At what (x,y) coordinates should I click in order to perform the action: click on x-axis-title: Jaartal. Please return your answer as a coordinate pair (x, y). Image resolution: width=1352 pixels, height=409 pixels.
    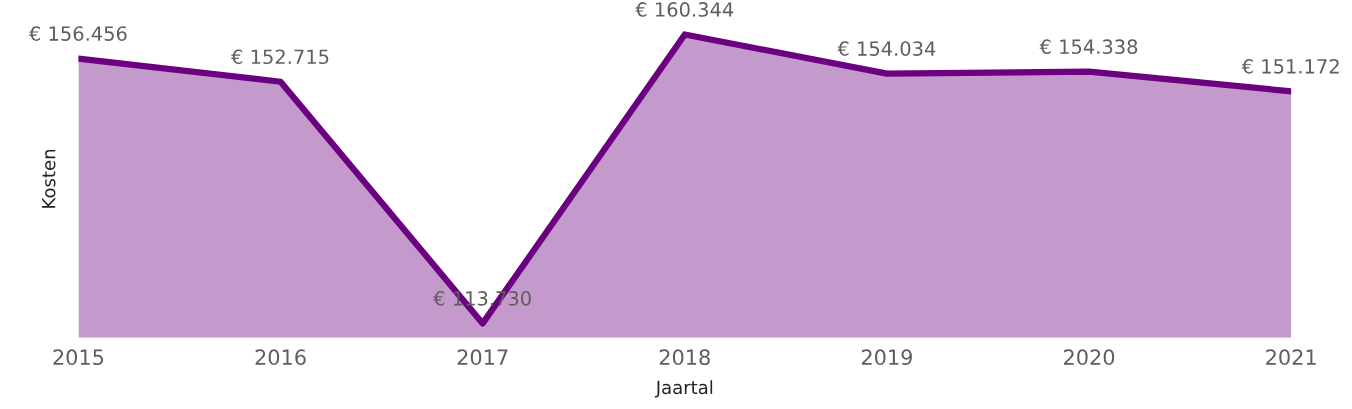
    Looking at the image, I should click on (683, 389).